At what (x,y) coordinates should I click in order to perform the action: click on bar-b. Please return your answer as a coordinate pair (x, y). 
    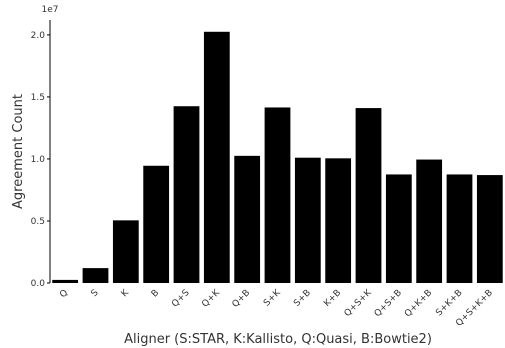
    Looking at the image, I should click on (156, 224).